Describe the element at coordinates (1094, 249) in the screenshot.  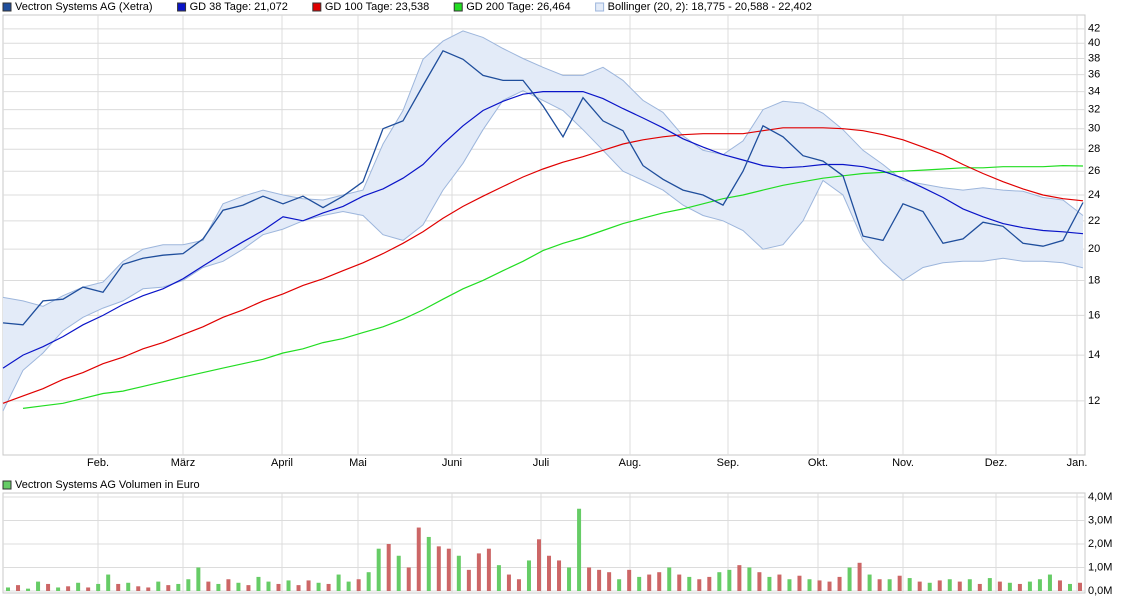
I see `y-tick-label: 20` at that location.